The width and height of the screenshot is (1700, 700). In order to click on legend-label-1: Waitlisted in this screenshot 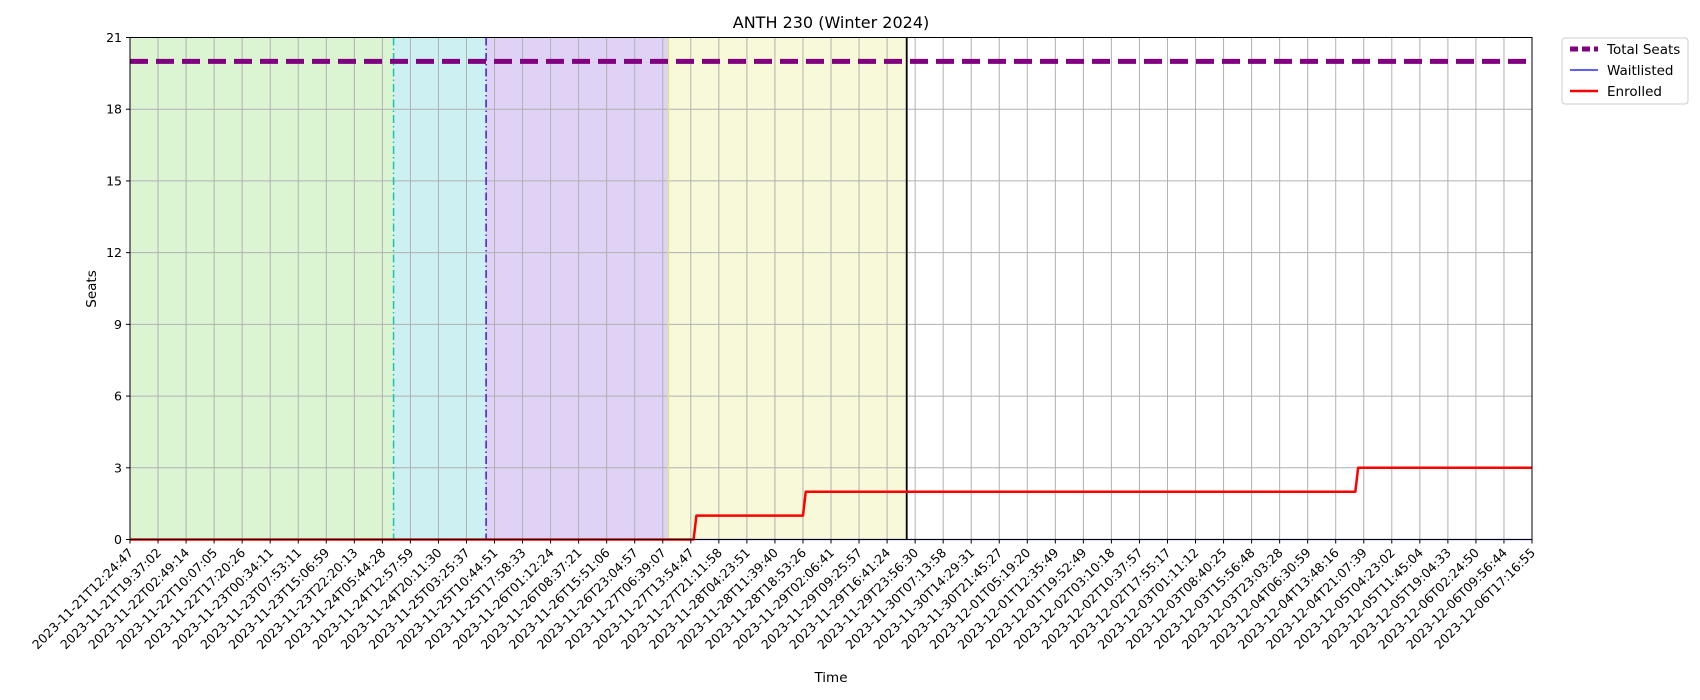, I will do `click(1640, 71)`.